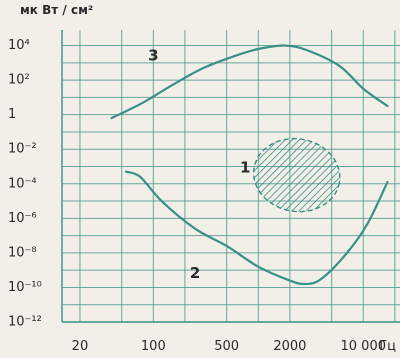 The height and width of the screenshot is (358, 400). What do you see at coordinates (19, 45) in the screenshot?
I see `y-tick-label: 10⁴` at bounding box center [19, 45].